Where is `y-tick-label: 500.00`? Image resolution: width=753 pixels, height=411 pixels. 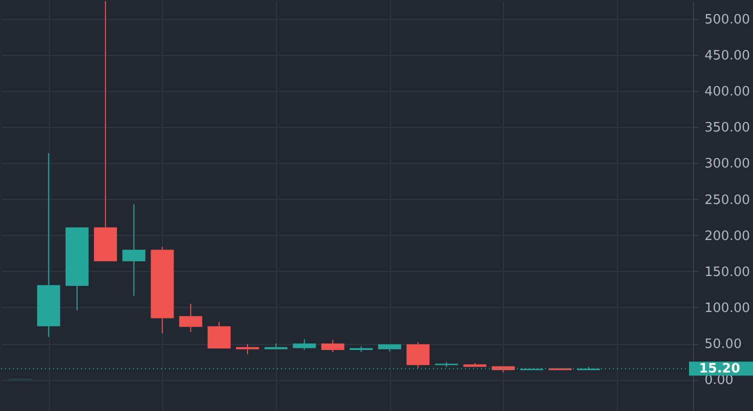 y-tick-label: 500.00 is located at coordinates (727, 20).